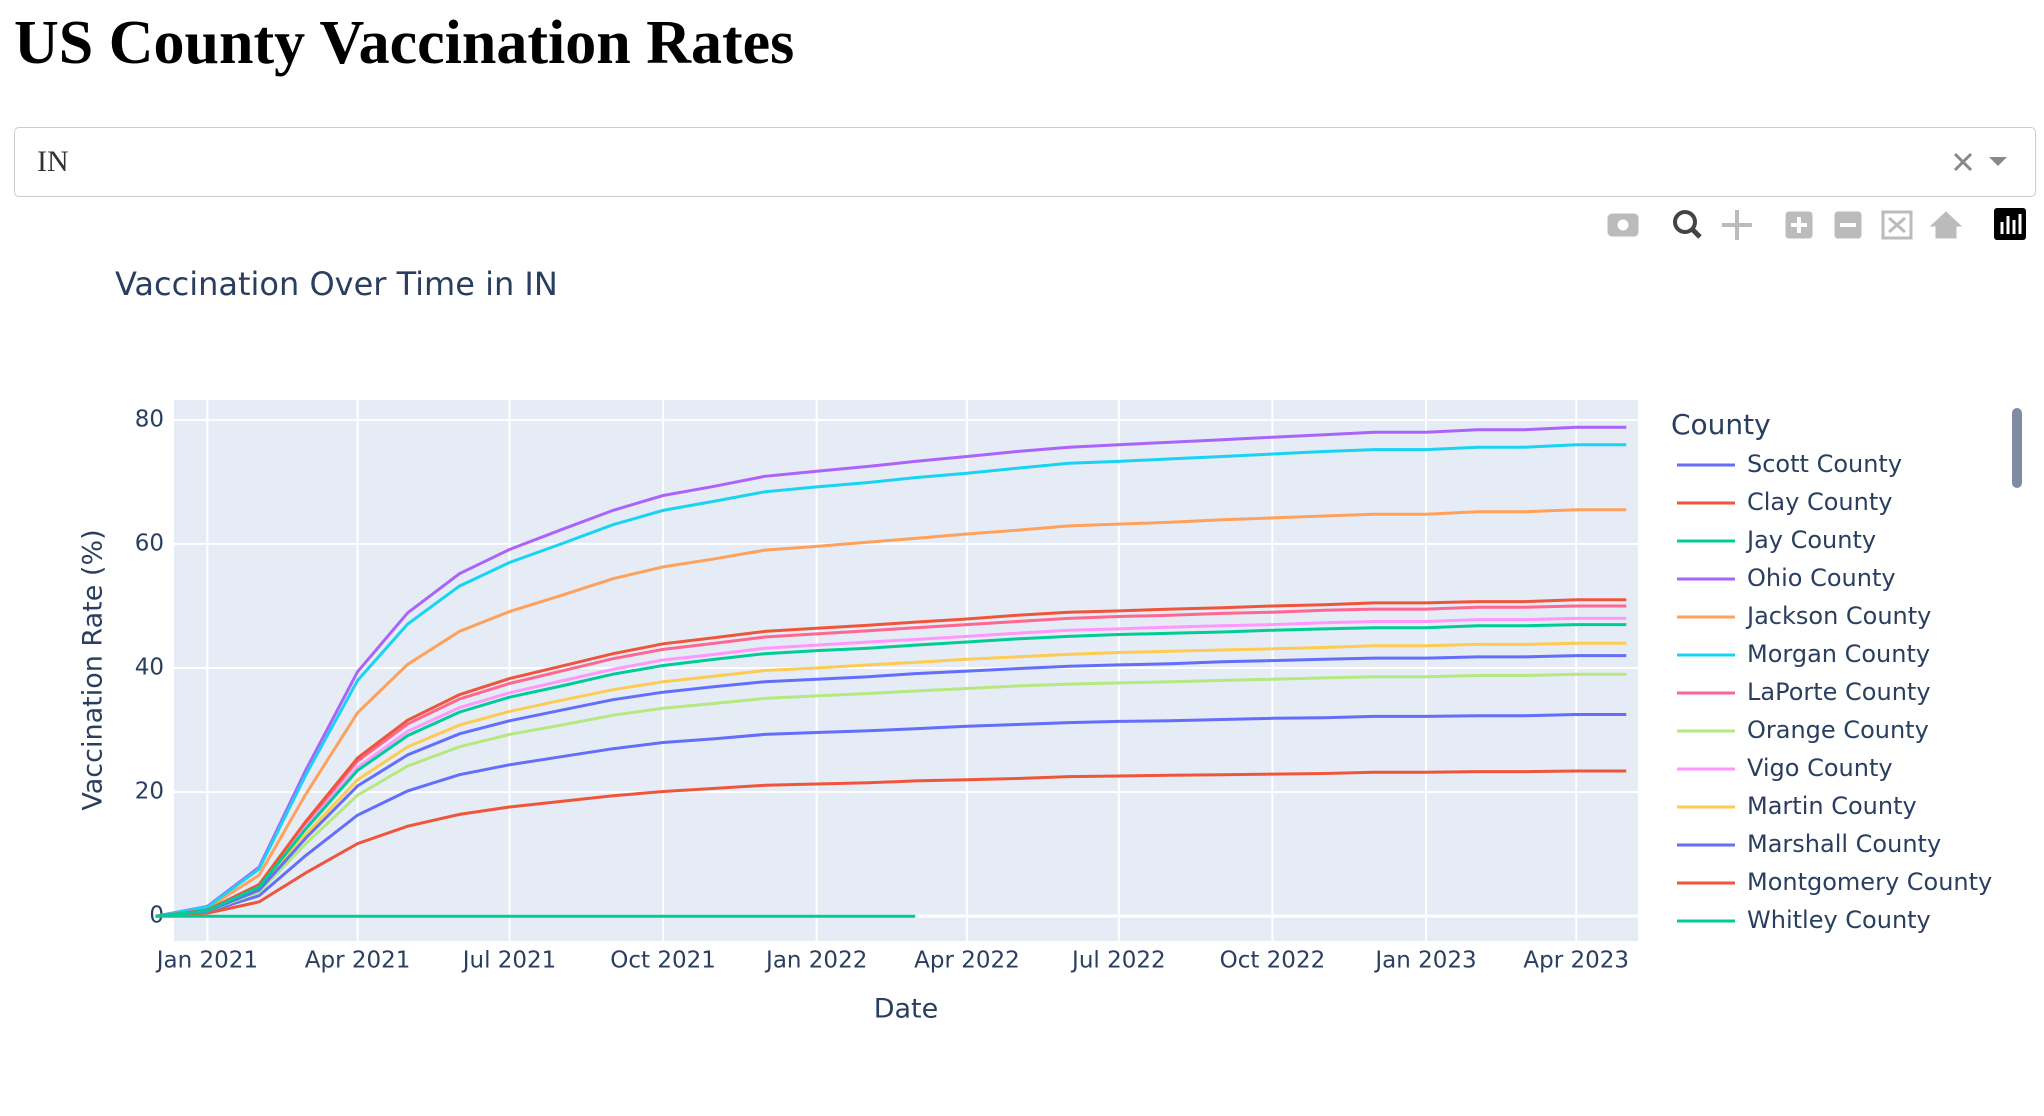 The width and height of the screenshot is (2044, 1116). What do you see at coordinates (53, 161) in the screenshot?
I see `dropdown-value: IN` at bounding box center [53, 161].